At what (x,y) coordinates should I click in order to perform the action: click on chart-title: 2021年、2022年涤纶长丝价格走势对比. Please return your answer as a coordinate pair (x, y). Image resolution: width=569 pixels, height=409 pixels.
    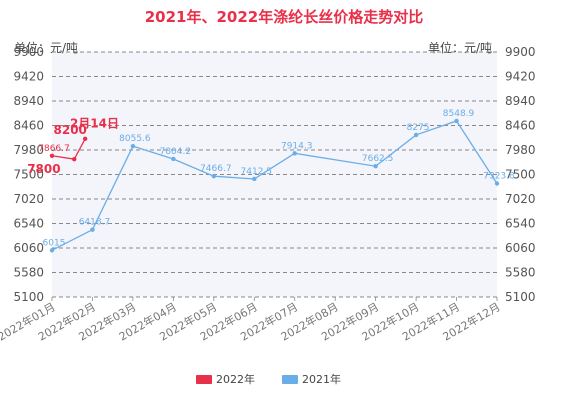
    Looking at the image, I should click on (284, 17).